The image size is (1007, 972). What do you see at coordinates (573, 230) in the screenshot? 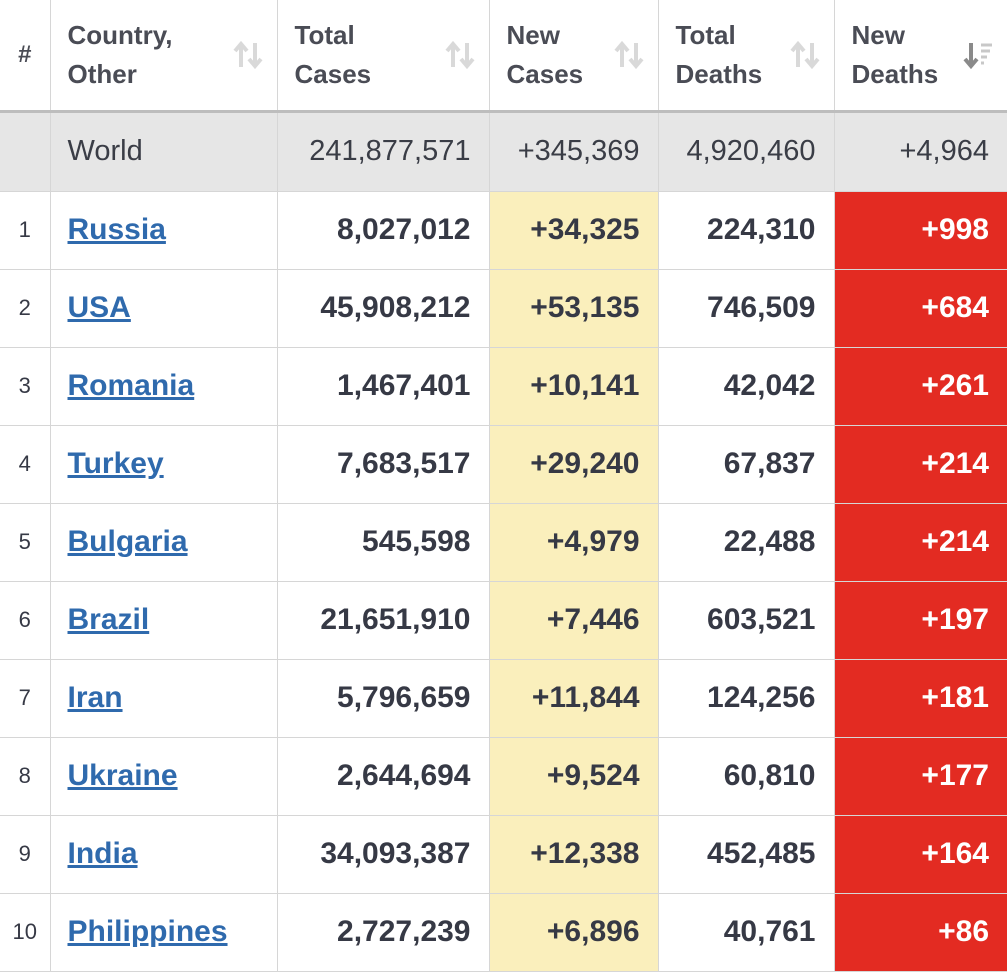
I see `new-cases-cell: +34,325` at bounding box center [573, 230].